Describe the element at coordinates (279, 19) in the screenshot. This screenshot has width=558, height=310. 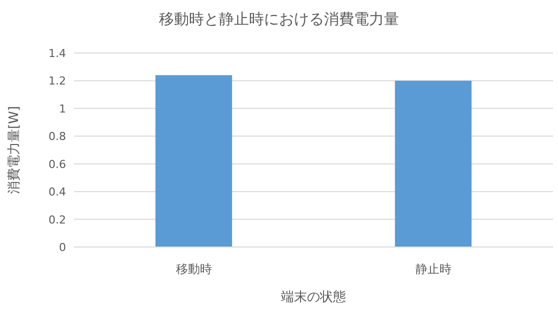
I see `chart-title: 移動時と静止時における消費電力量` at that location.